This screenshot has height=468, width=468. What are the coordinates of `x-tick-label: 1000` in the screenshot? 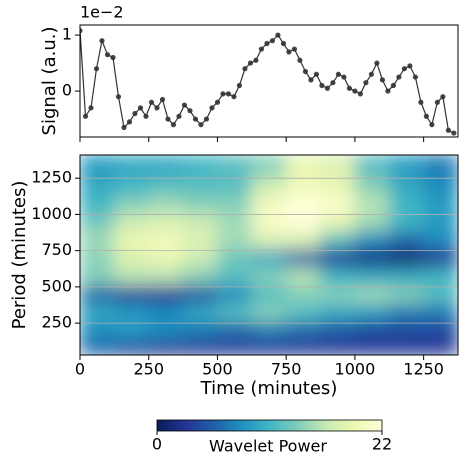 It's located at (355, 369).